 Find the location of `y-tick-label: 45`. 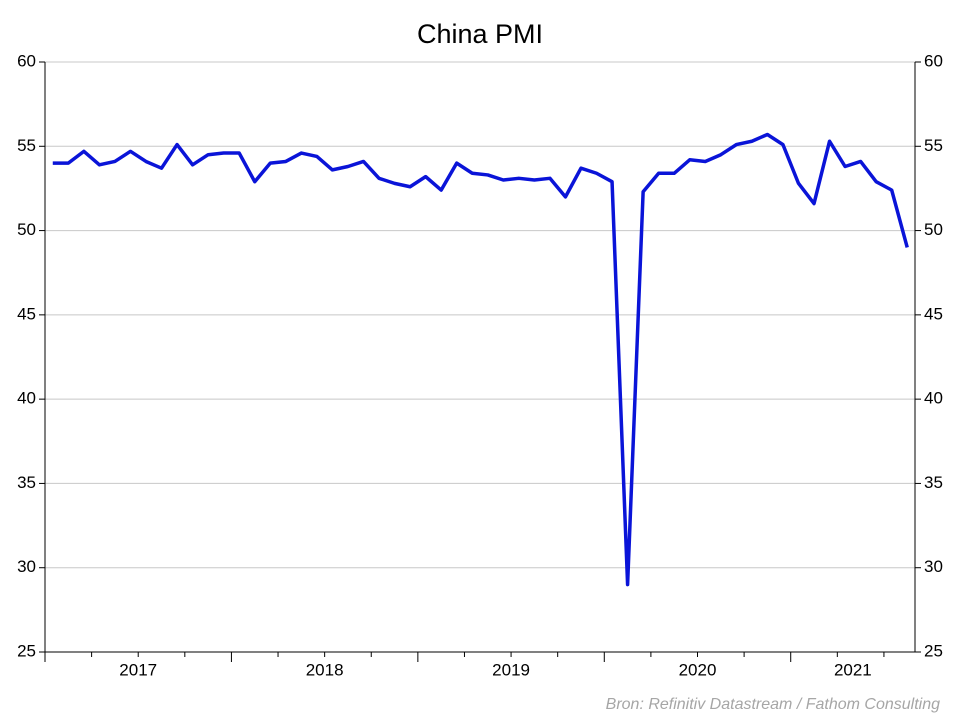

y-tick-label: 45 is located at coordinates (26, 313).